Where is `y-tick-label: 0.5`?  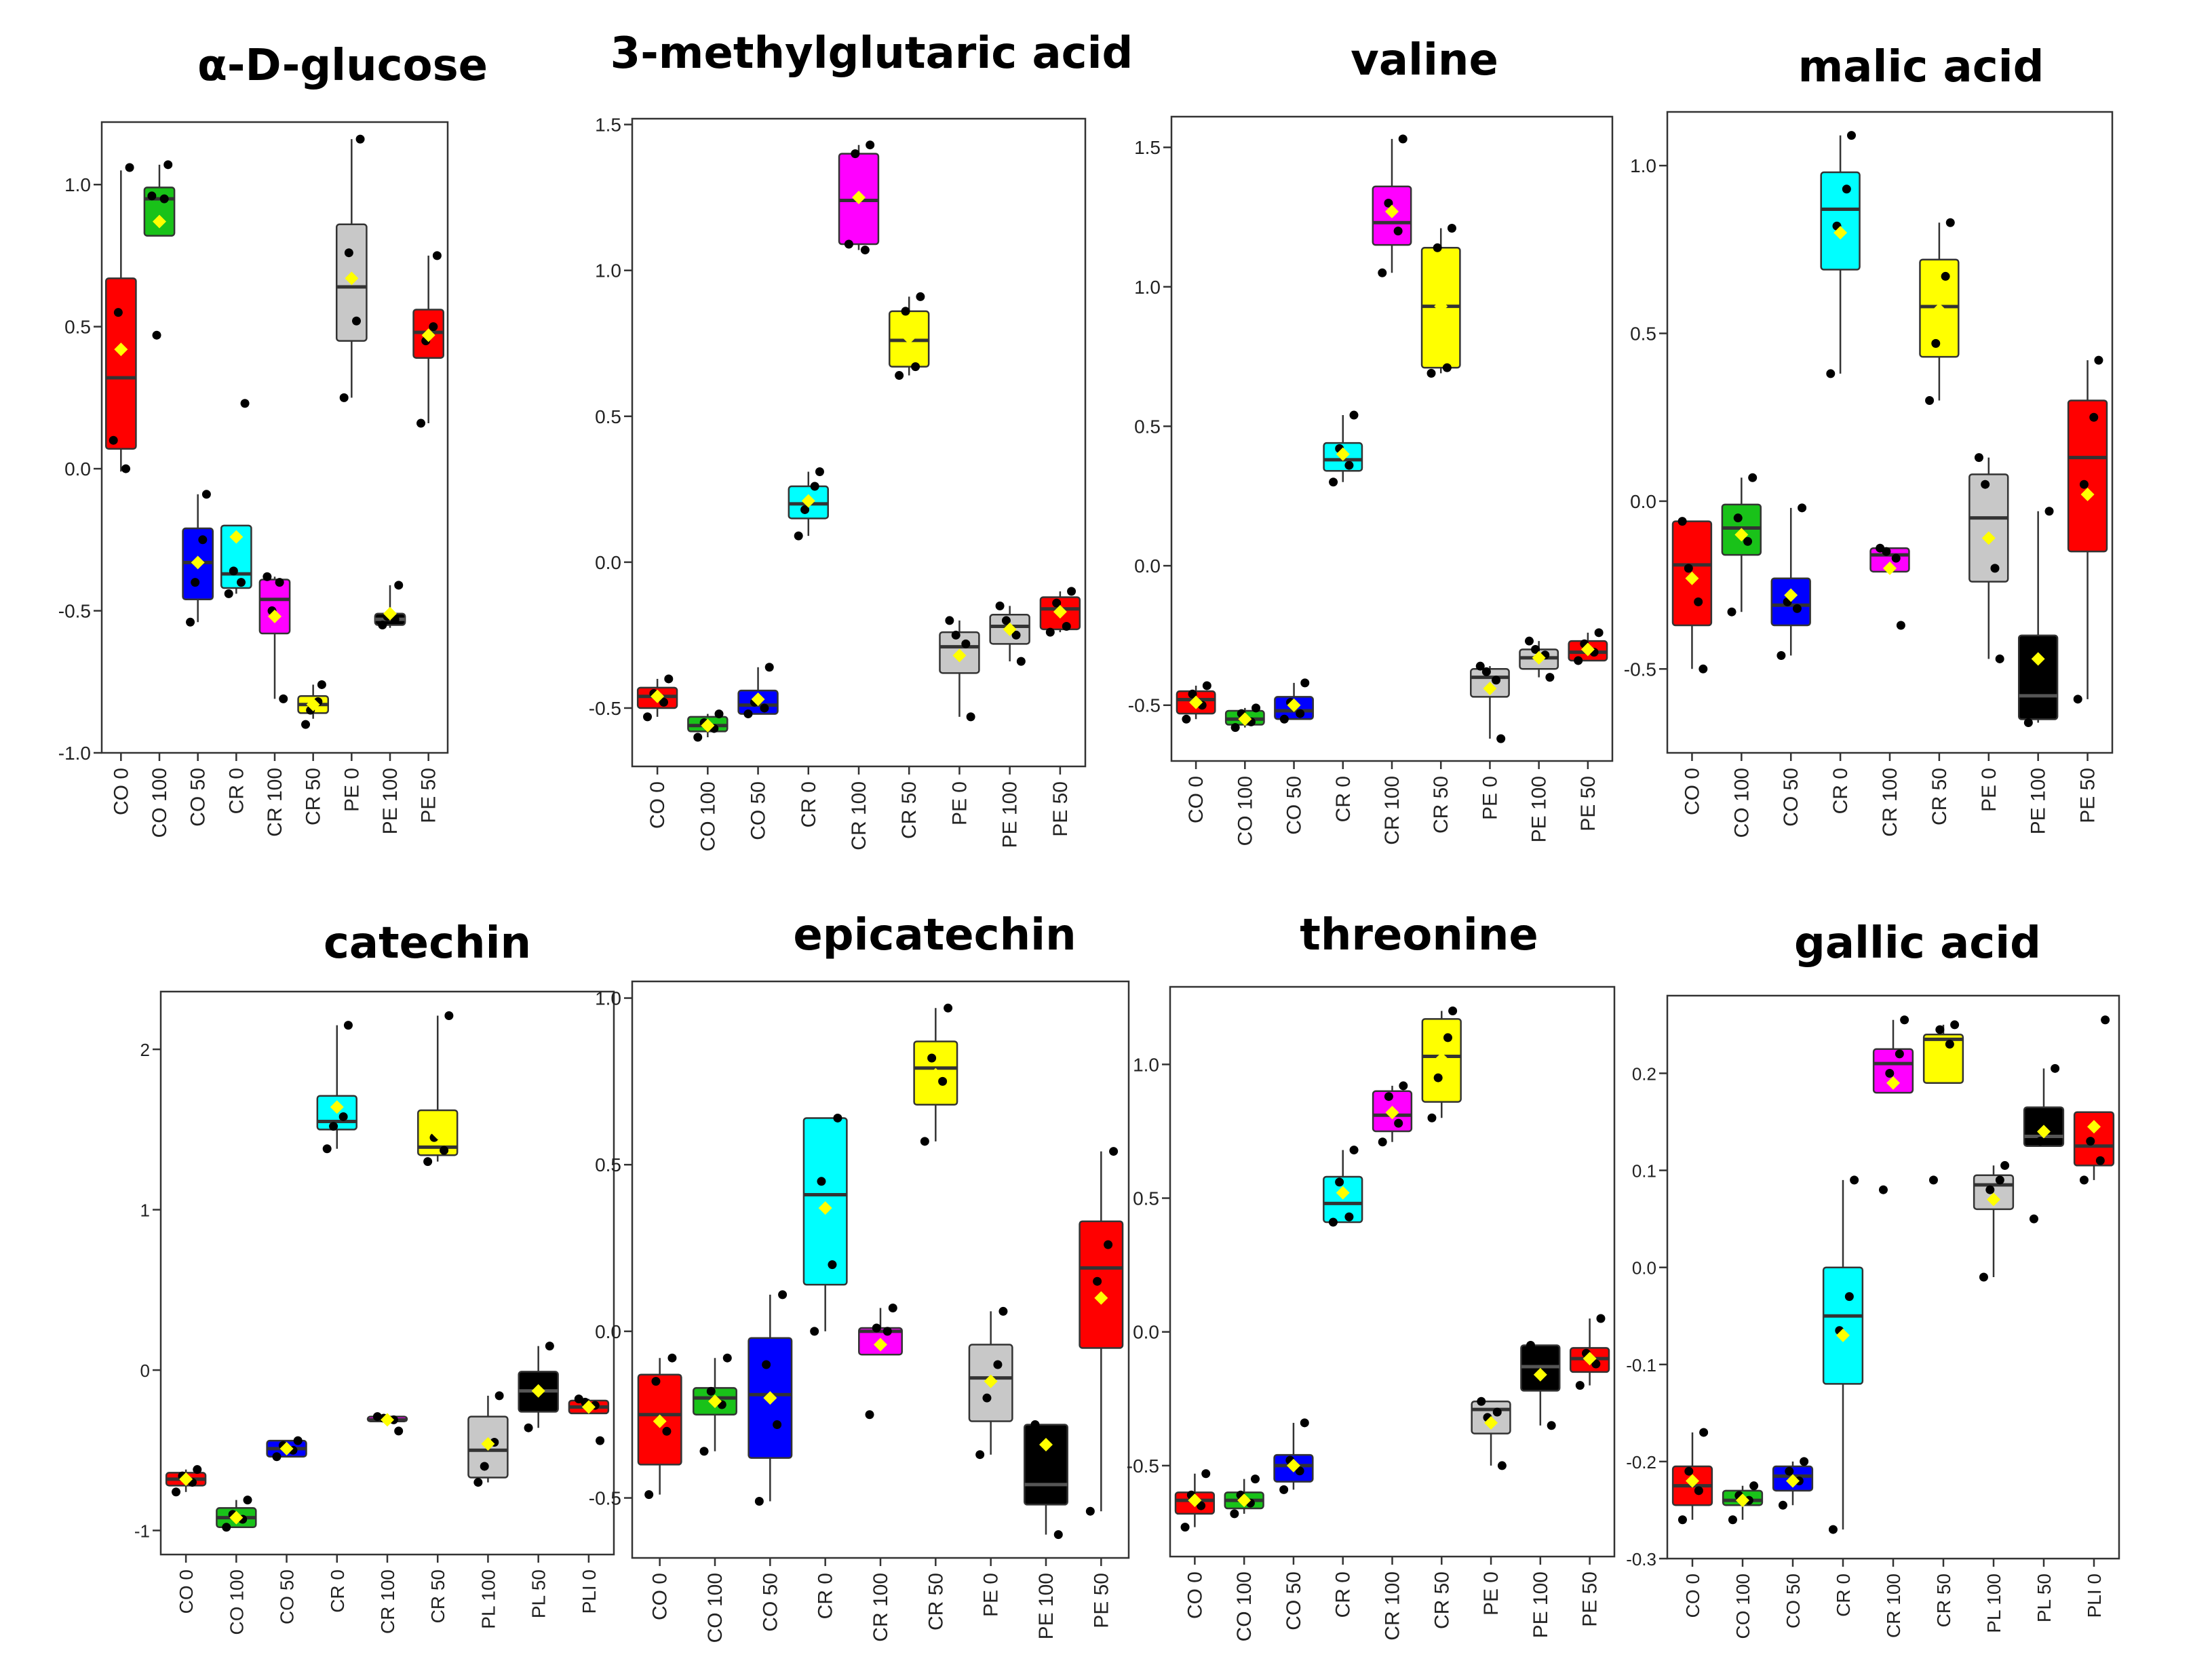
y-tick-label: 0.5 is located at coordinates (1147, 427).